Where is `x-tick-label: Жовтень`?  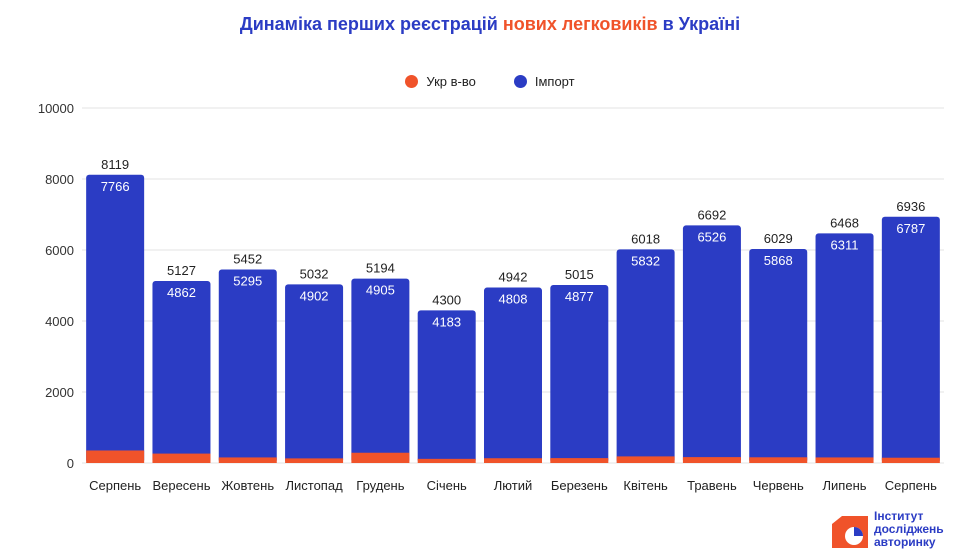
x-tick-label: Жовтень is located at coordinates (247, 485).